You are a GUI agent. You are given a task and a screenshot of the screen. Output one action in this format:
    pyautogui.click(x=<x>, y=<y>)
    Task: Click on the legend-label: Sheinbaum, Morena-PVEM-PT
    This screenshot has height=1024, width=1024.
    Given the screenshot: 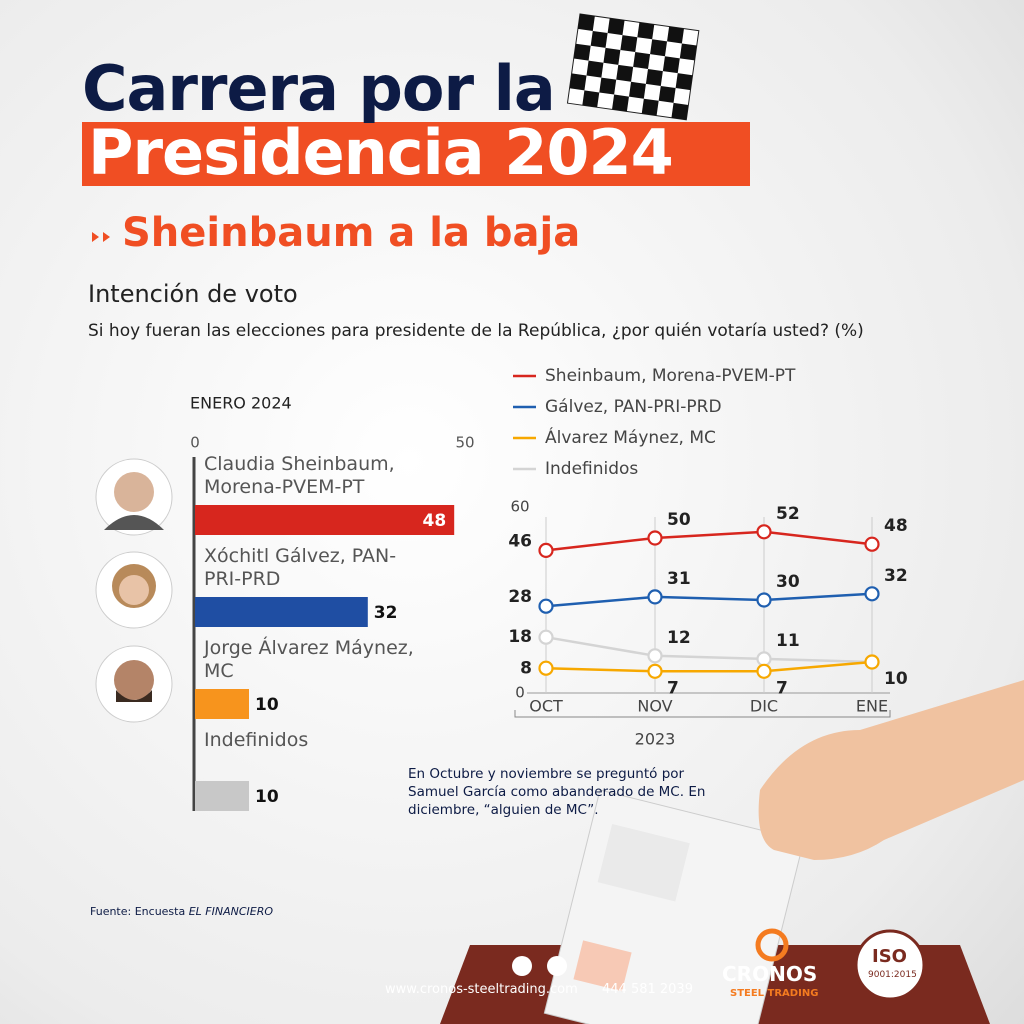 What is the action you would take?
    pyautogui.click(x=670, y=376)
    